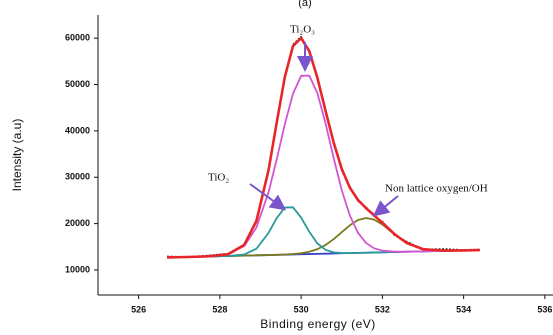  I want to click on x-tick-label: 528, so click(219, 309).